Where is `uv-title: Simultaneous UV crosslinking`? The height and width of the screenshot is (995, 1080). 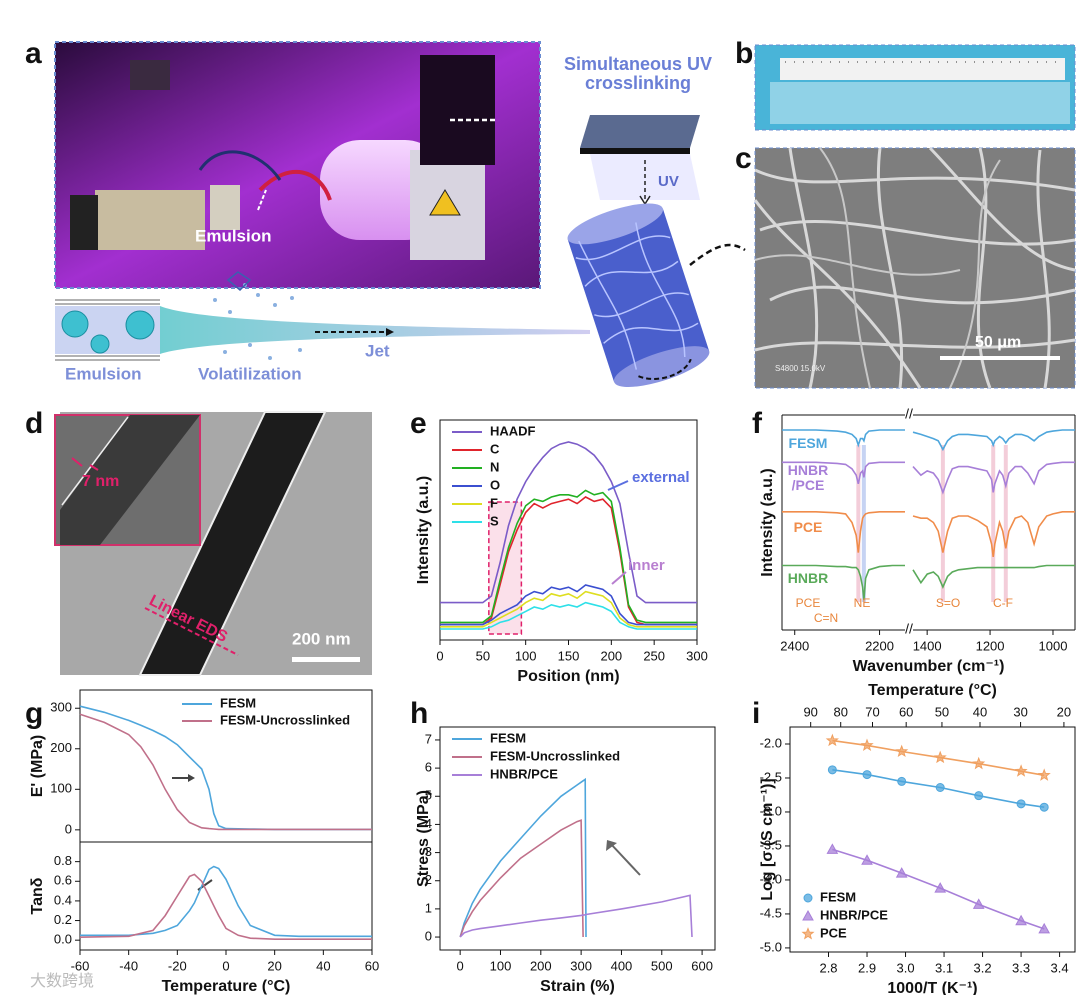 uv-title: Simultaneous UV crosslinking is located at coordinates (638, 73).